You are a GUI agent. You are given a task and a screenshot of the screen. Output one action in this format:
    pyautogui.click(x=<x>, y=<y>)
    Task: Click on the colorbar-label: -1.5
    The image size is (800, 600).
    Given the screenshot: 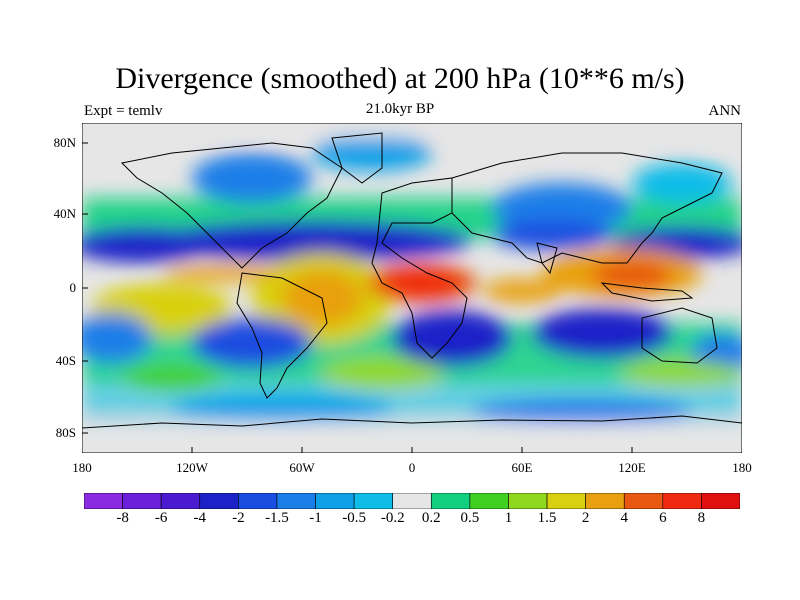 What is the action you would take?
    pyautogui.click(x=277, y=518)
    